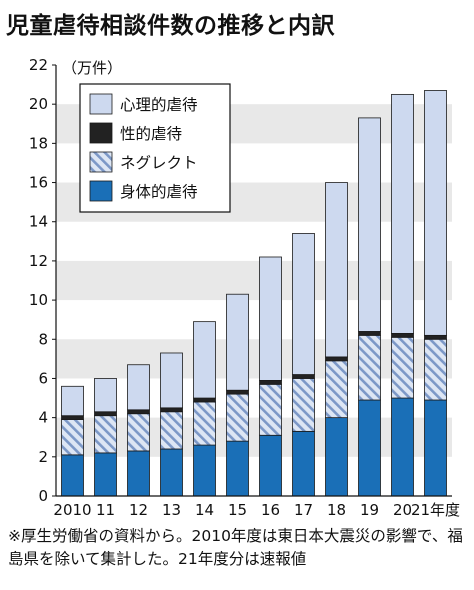  Describe the element at coordinates (101, 162) in the screenshot. I see `legend-swatch-neglect` at that location.